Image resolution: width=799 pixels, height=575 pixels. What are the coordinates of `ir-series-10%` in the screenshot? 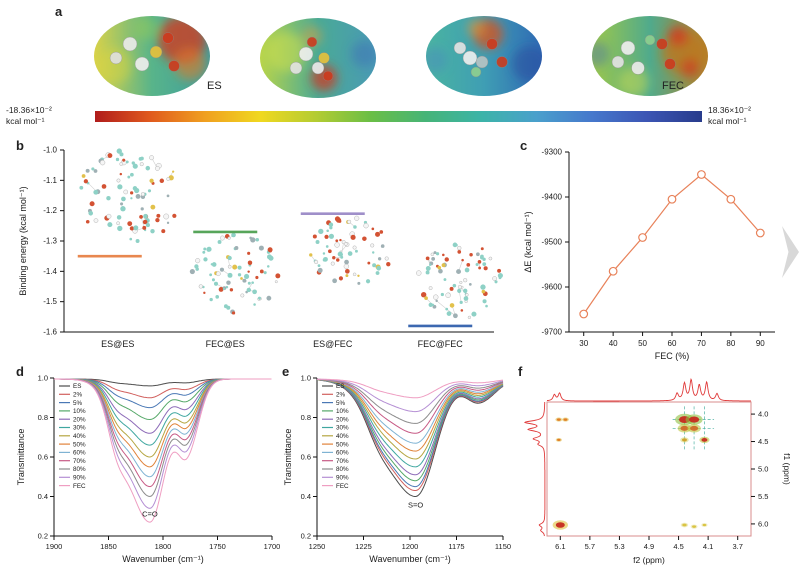 It's located at (410, 430).